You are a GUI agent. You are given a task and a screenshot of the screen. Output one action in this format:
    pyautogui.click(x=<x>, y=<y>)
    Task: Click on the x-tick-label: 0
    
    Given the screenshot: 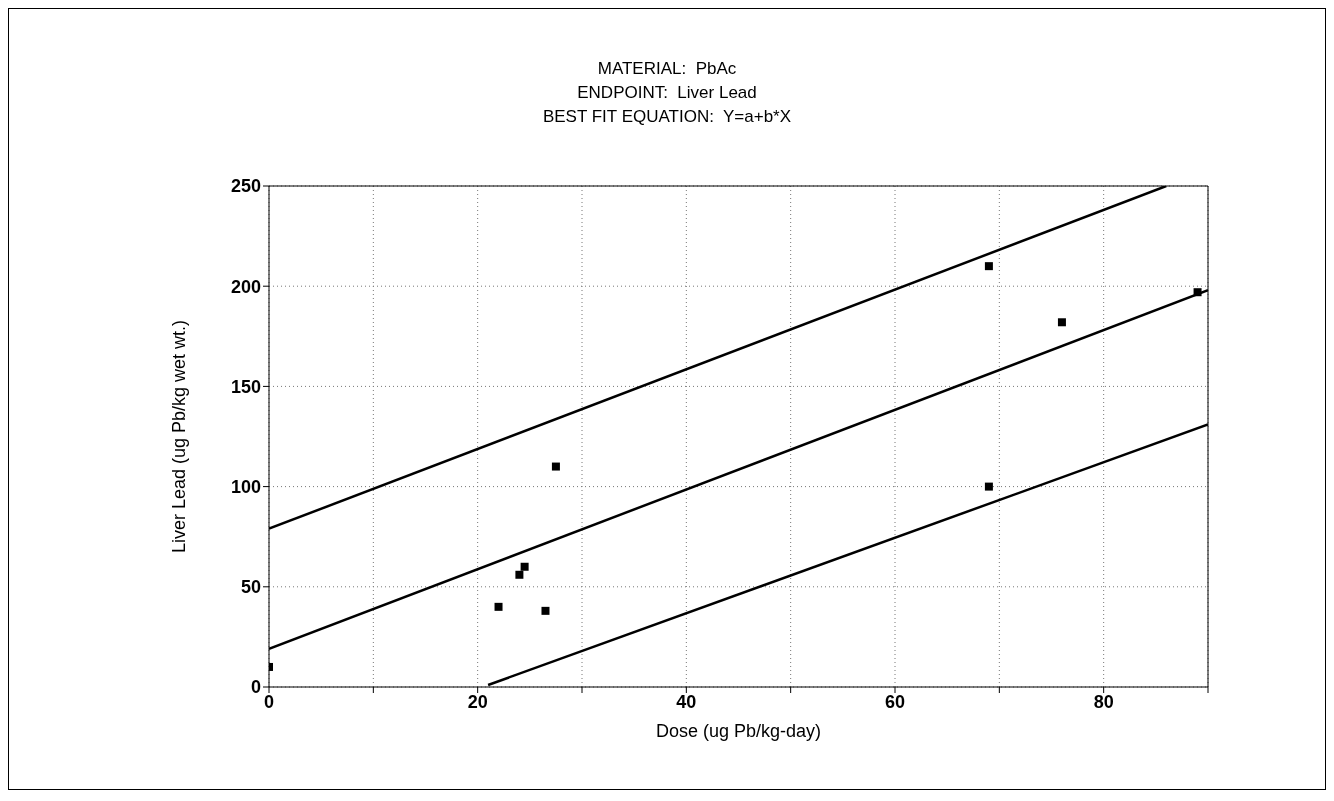 What is the action you would take?
    pyautogui.click(x=269, y=701)
    